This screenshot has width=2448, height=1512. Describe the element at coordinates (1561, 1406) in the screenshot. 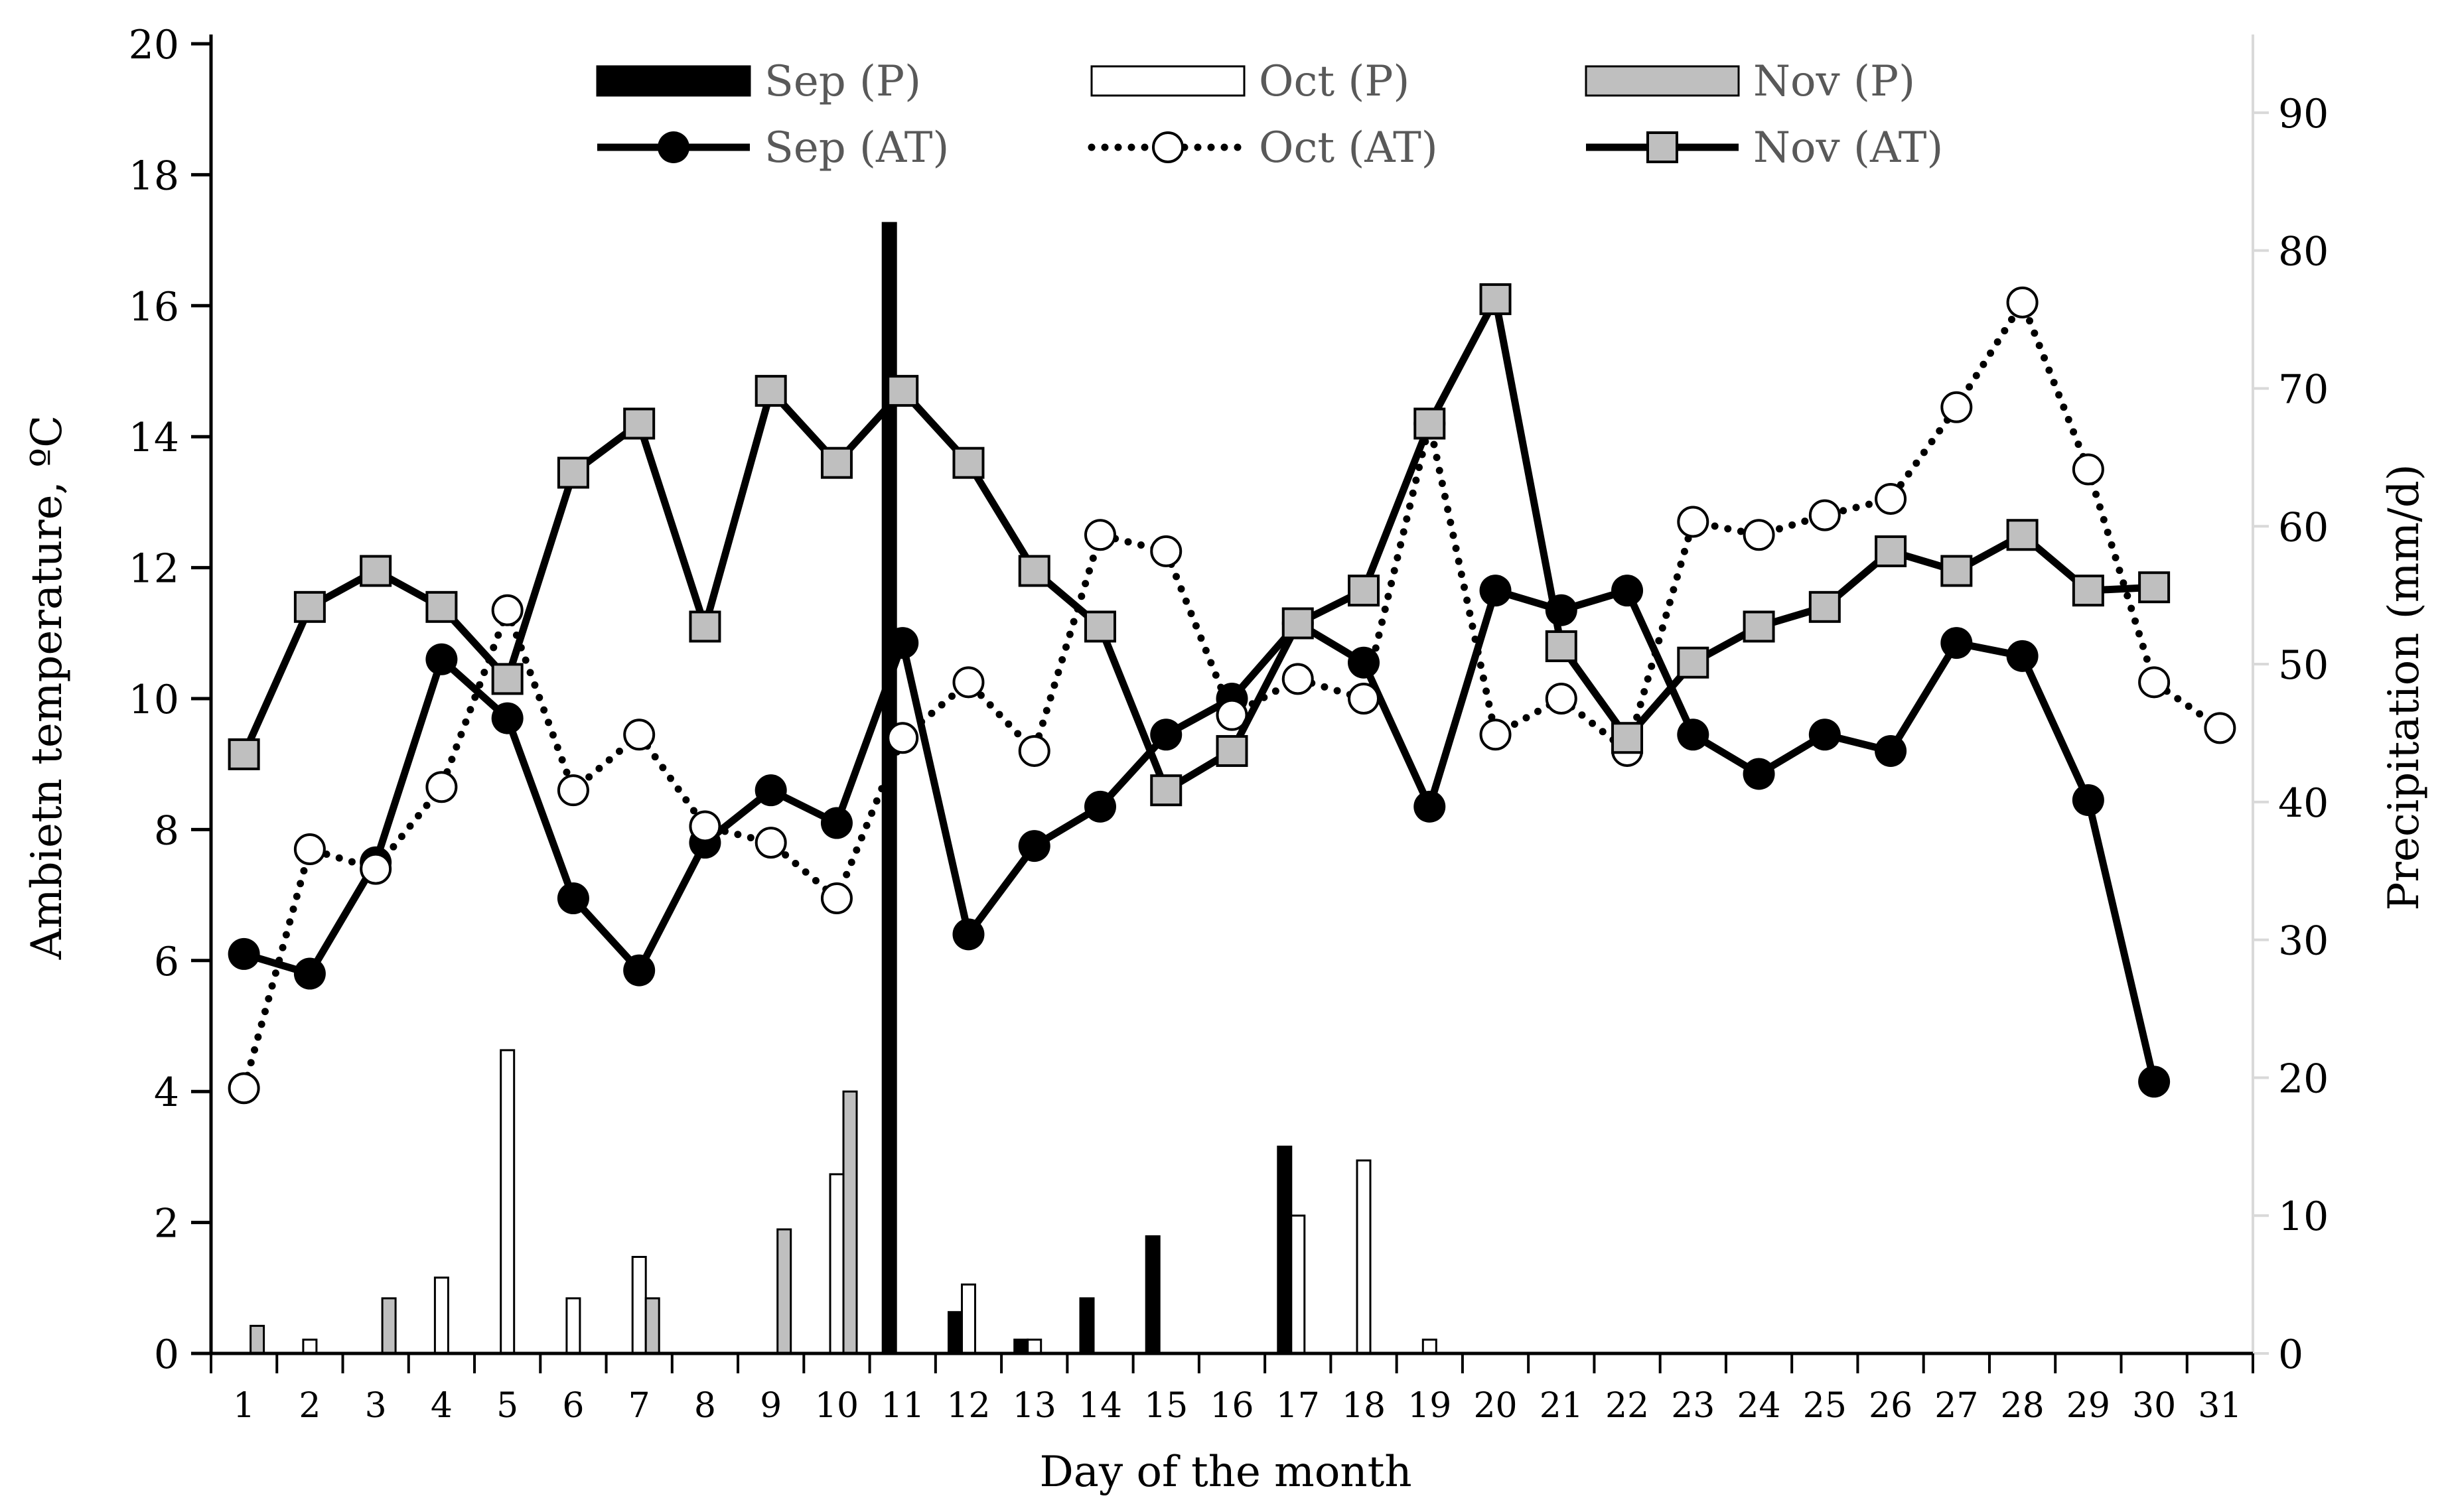

I see `x-tick-label: 21` at that location.